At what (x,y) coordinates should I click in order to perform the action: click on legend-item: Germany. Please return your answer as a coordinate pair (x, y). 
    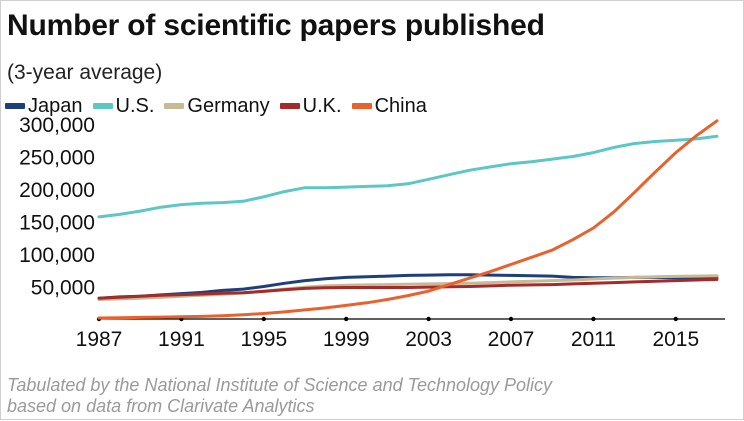
    Looking at the image, I should click on (217, 106).